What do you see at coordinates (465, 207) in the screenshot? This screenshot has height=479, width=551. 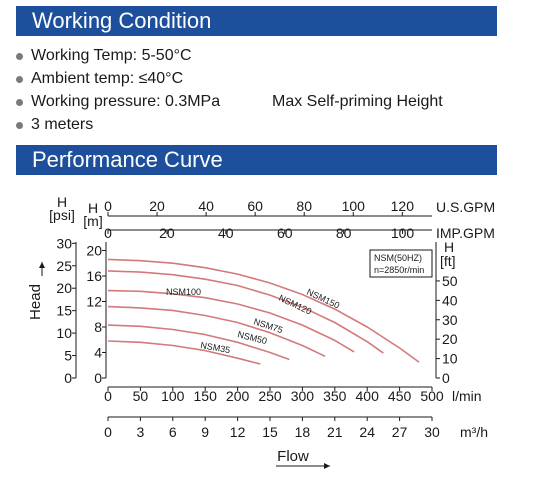 I see `x-axis-unit-usgpm: U.S.GPM` at bounding box center [465, 207].